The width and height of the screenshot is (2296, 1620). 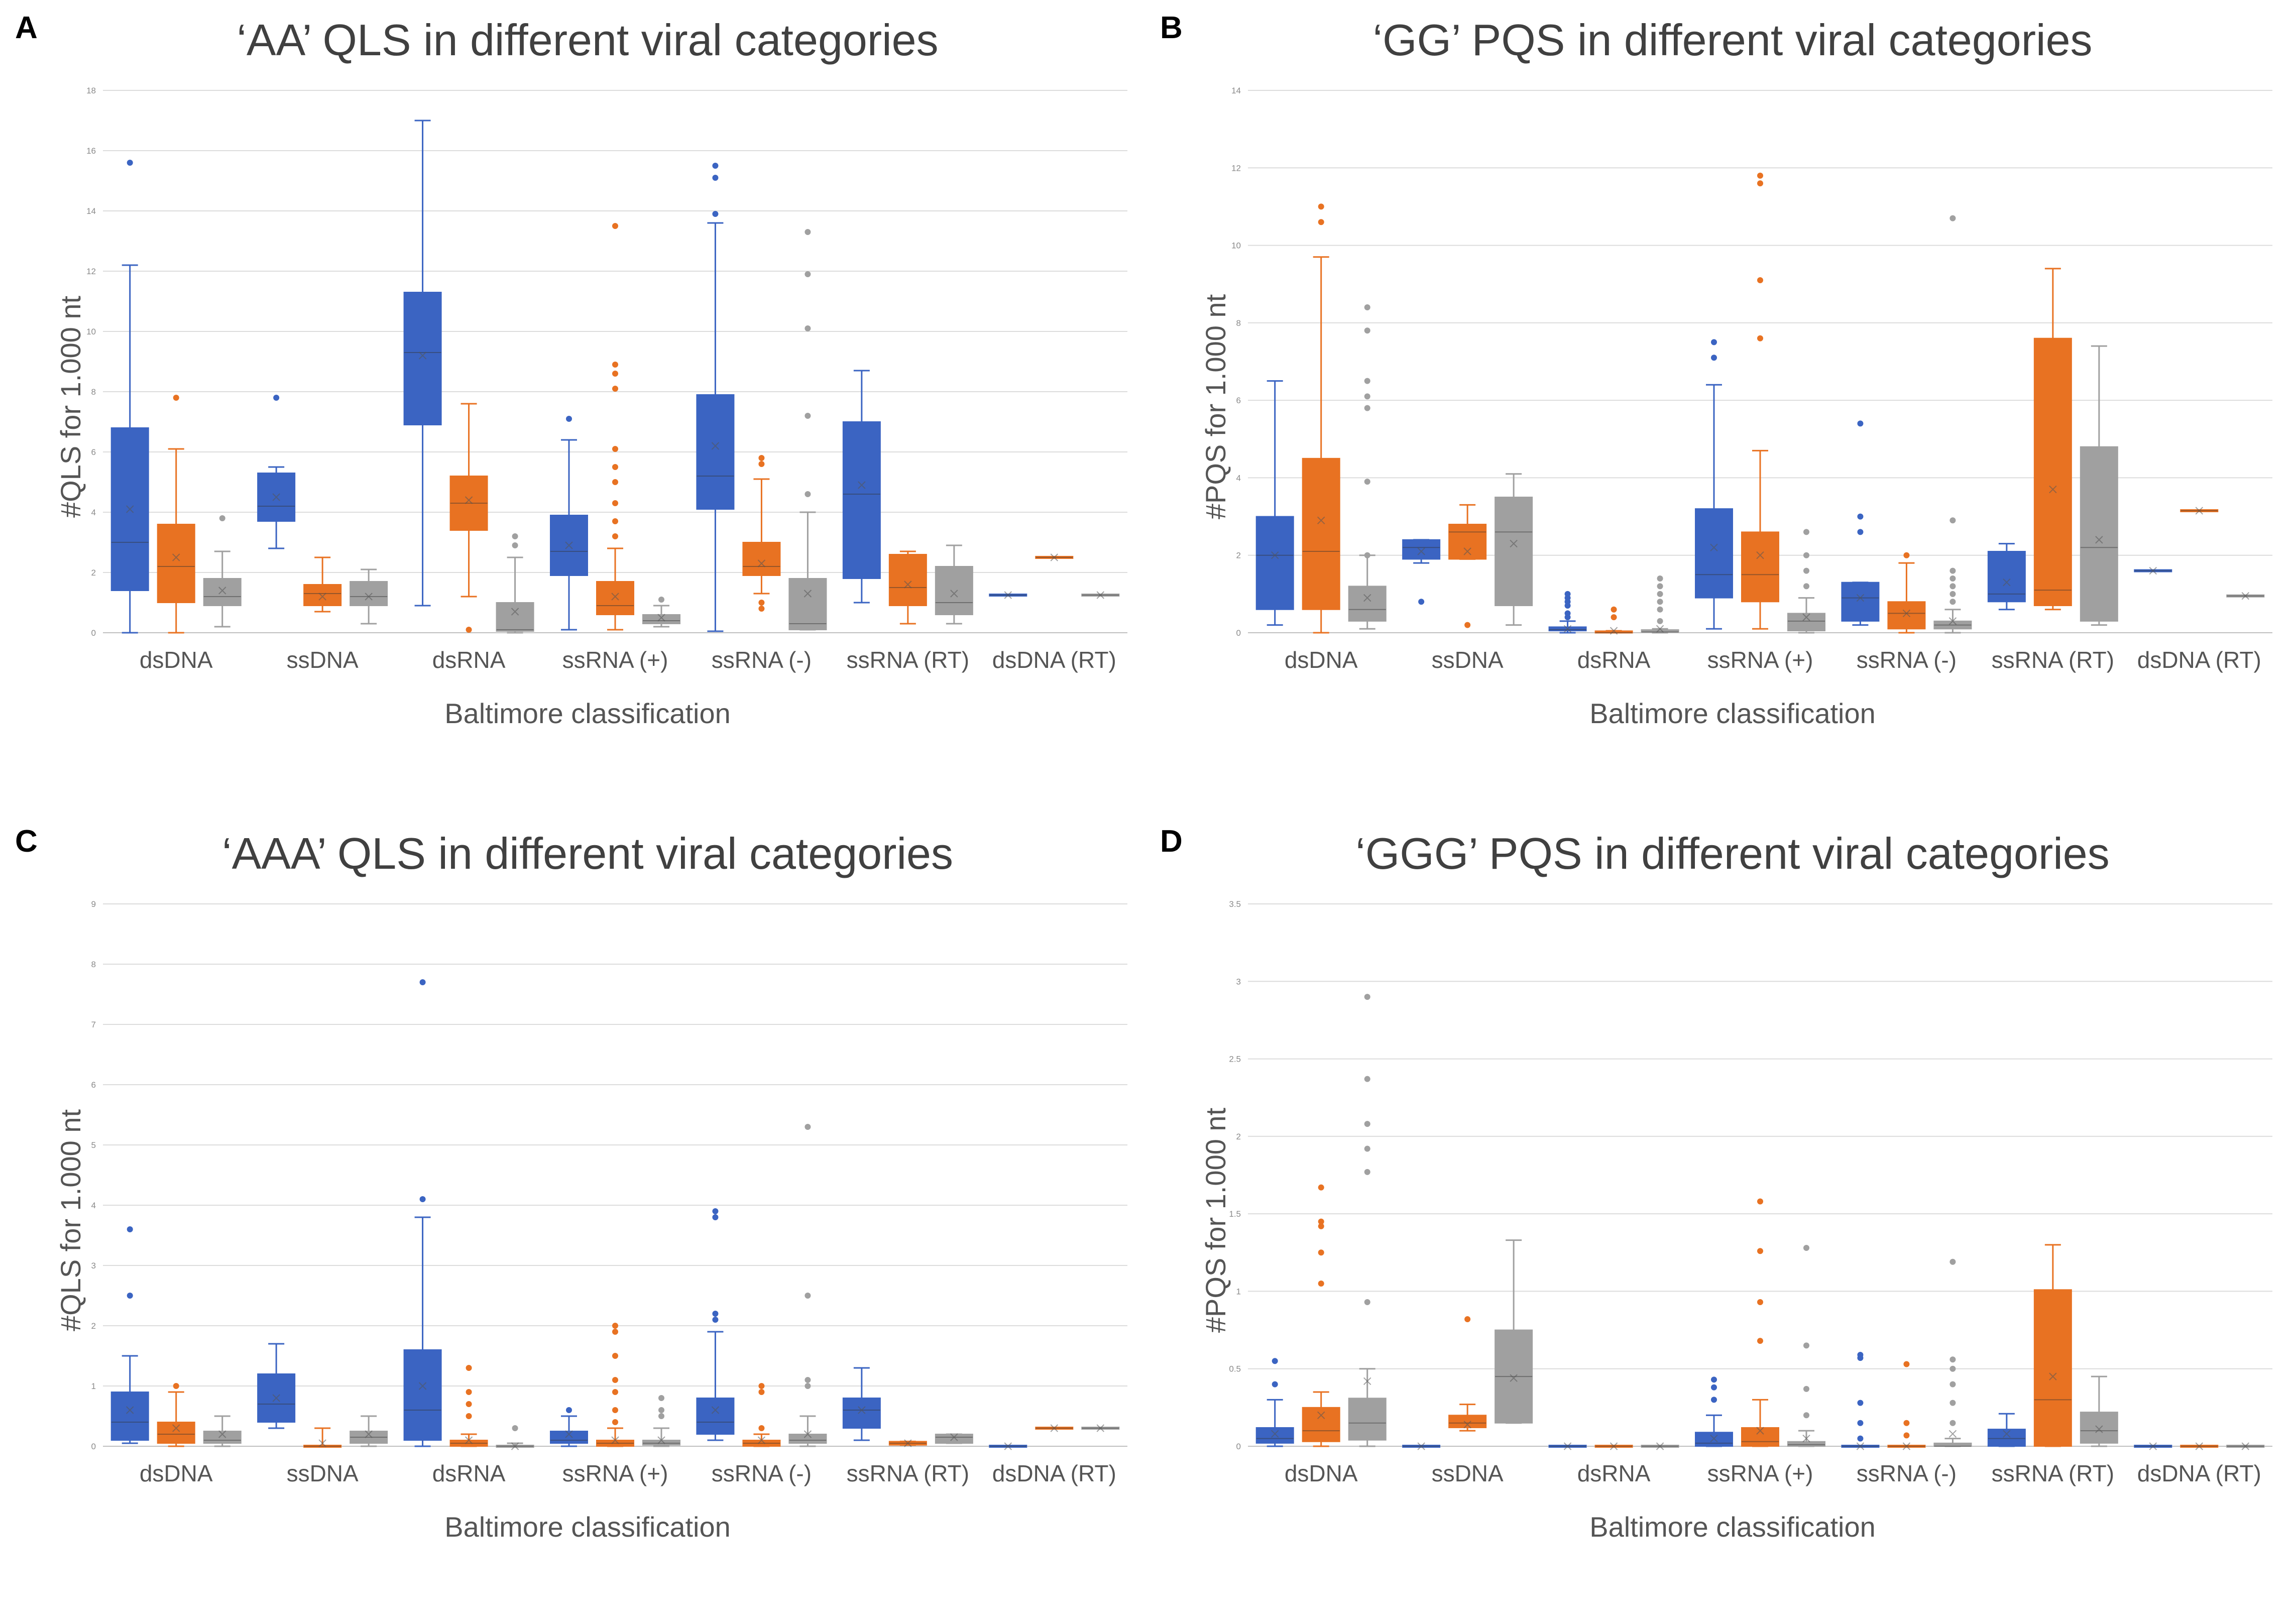 What do you see at coordinates (1238, 323) in the screenshot?
I see `y-tick-label: 8` at bounding box center [1238, 323].